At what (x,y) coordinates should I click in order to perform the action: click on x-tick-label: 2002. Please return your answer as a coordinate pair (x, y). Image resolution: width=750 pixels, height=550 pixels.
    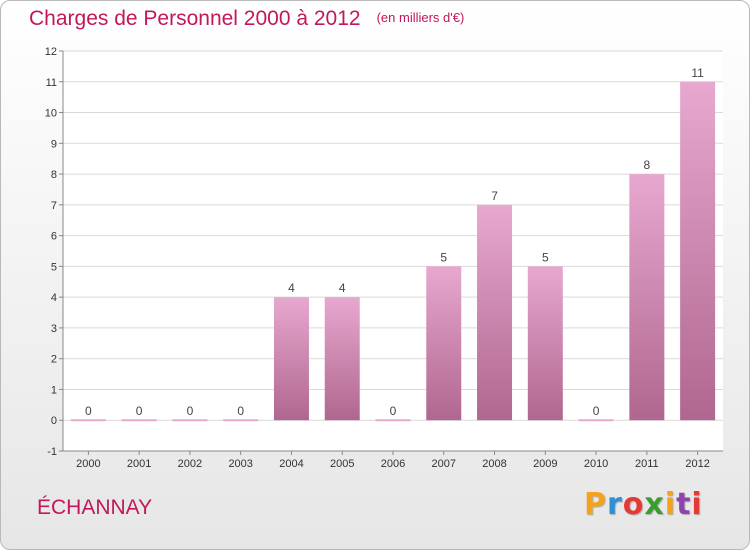
    Looking at the image, I should click on (190, 464).